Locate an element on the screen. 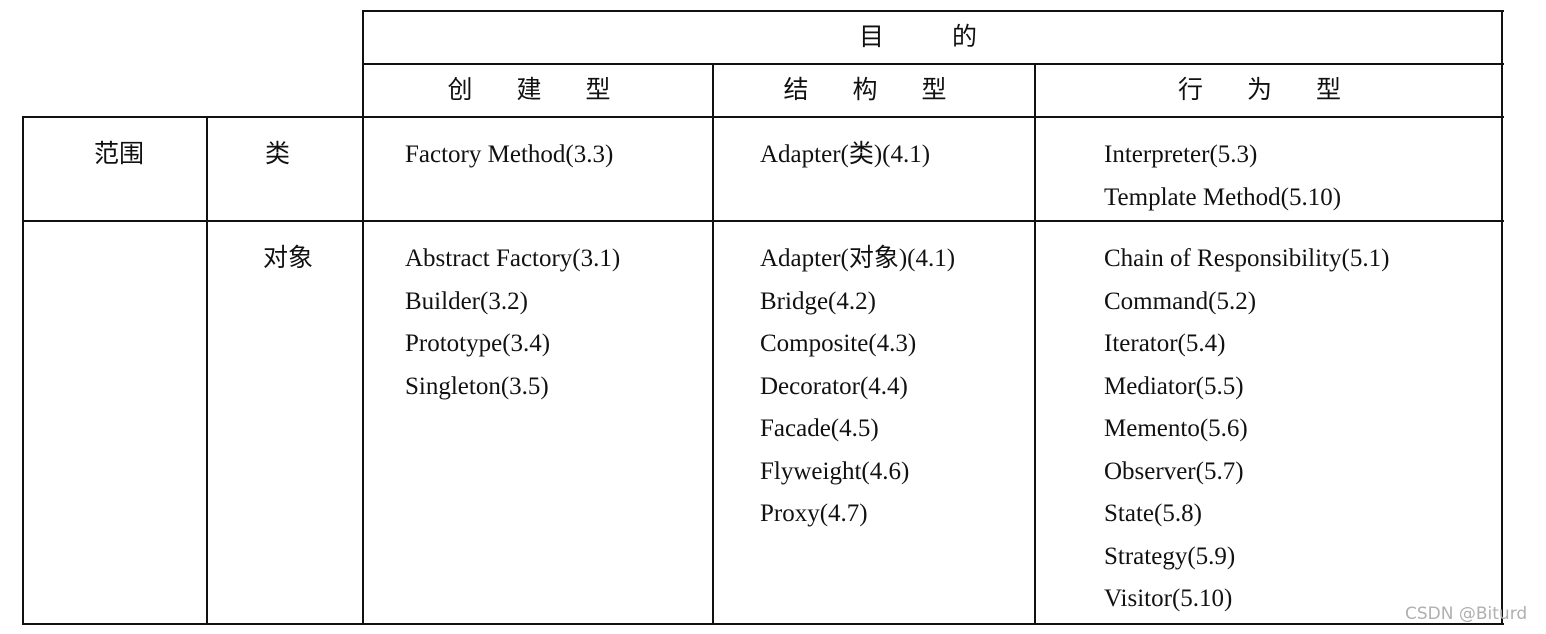 This screenshot has height=634, width=1546. pattern-item: Memento(5.6) is located at coordinates (1176, 428).